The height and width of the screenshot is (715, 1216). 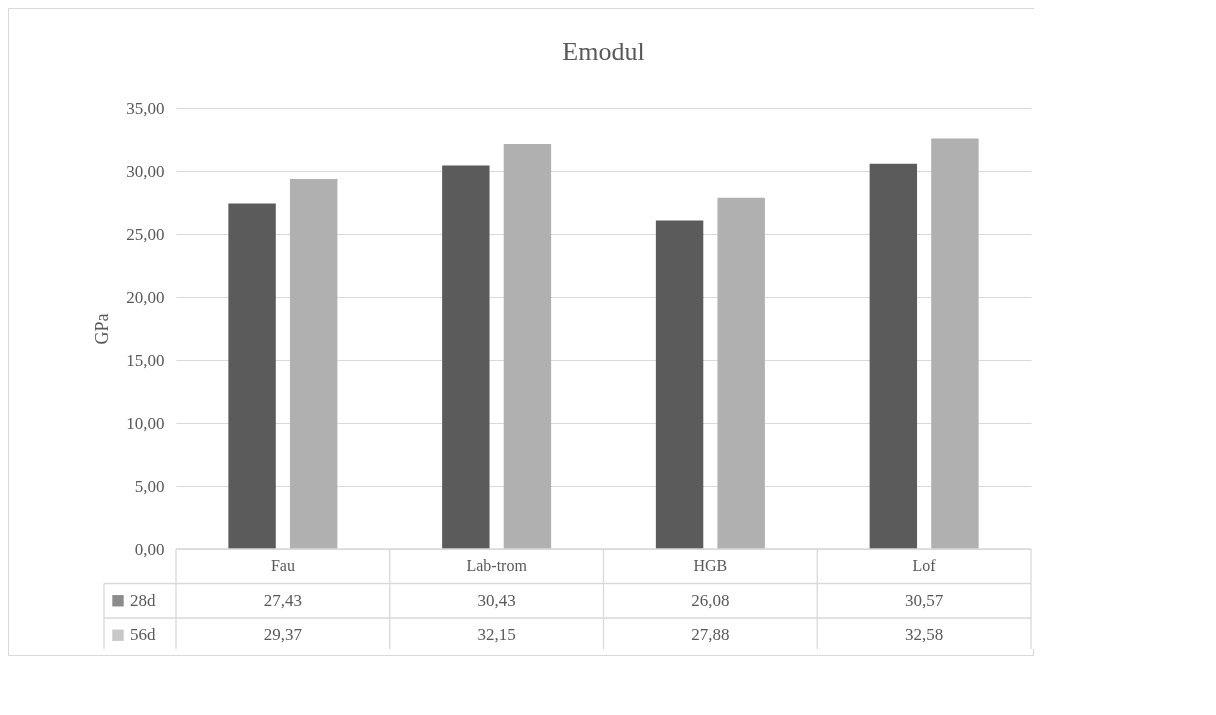 What do you see at coordinates (145, 171) in the screenshot?
I see `y-tick-label: 30,00` at bounding box center [145, 171].